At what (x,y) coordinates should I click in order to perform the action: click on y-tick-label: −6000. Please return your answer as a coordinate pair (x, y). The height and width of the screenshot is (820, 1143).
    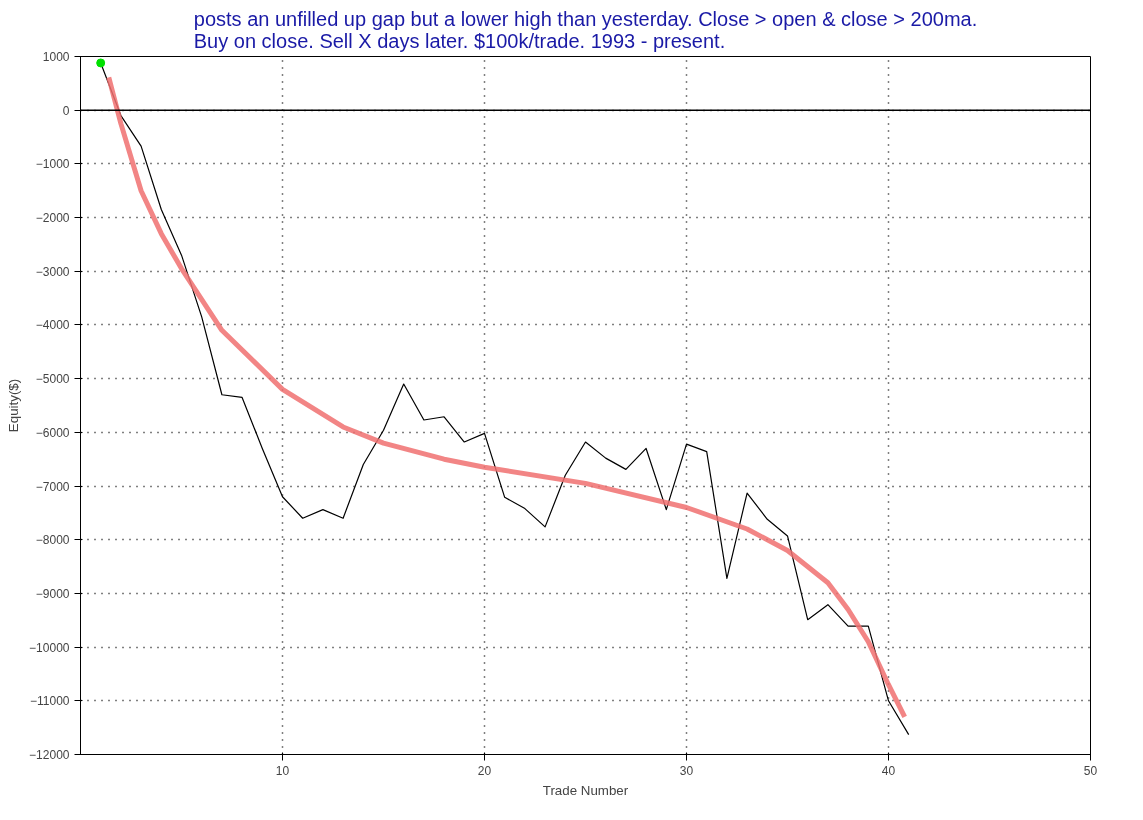
    Looking at the image, I should click on (52, 432).